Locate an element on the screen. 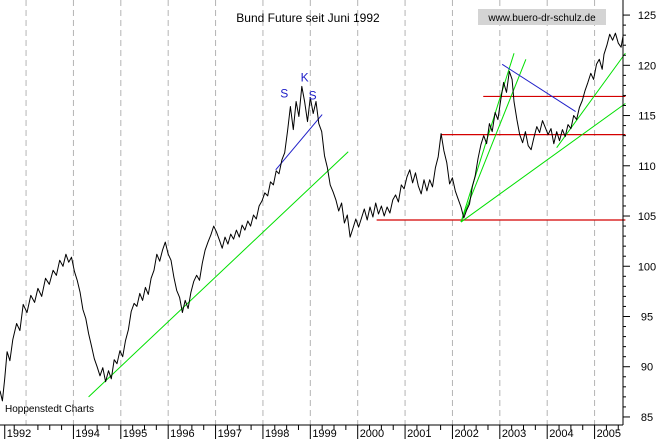 The width and height of the screenshot is (668, 440). chart-title: Bund Future seit Juni 1992 is located at coordinates (308, 18).